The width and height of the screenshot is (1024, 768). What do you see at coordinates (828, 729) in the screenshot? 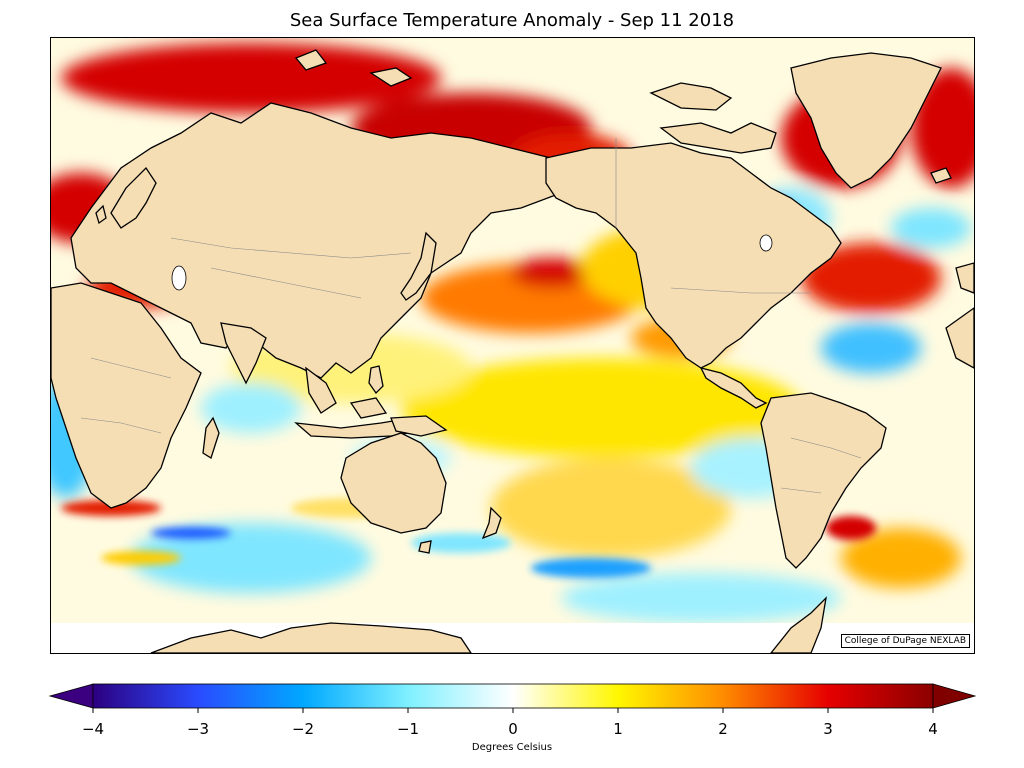
I see `colorbar-tick-label: 3` at bounding box center [828, 729].